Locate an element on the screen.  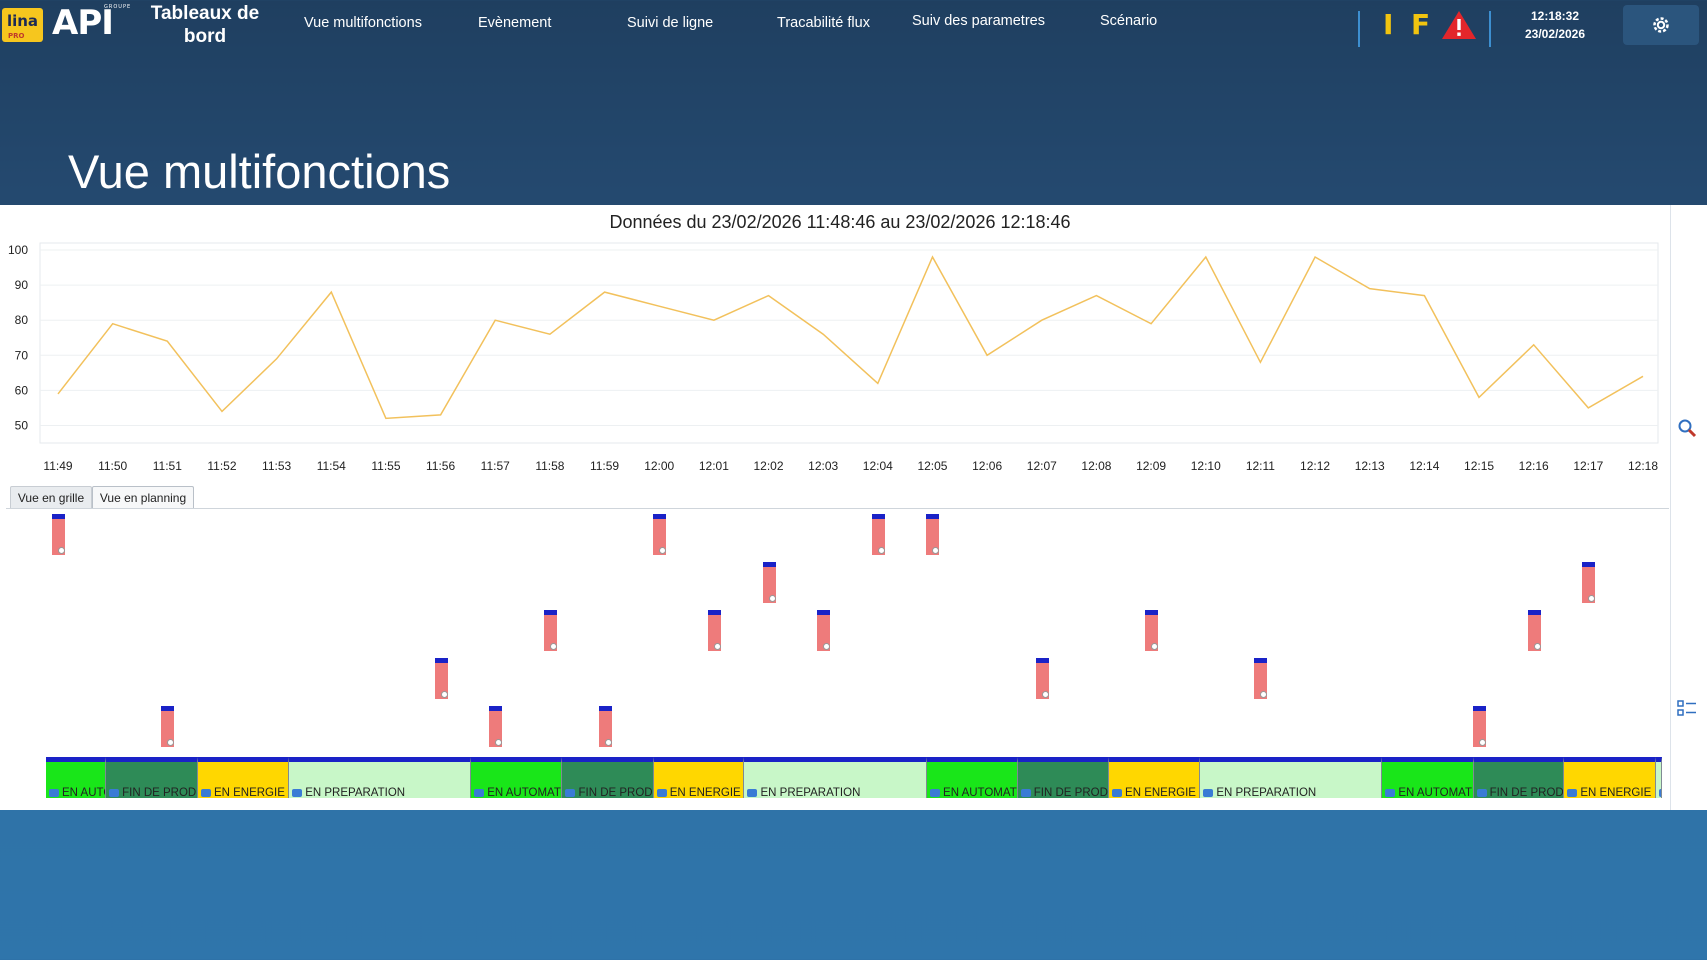
magnifier-icon is located at coordinates (1687, 428).